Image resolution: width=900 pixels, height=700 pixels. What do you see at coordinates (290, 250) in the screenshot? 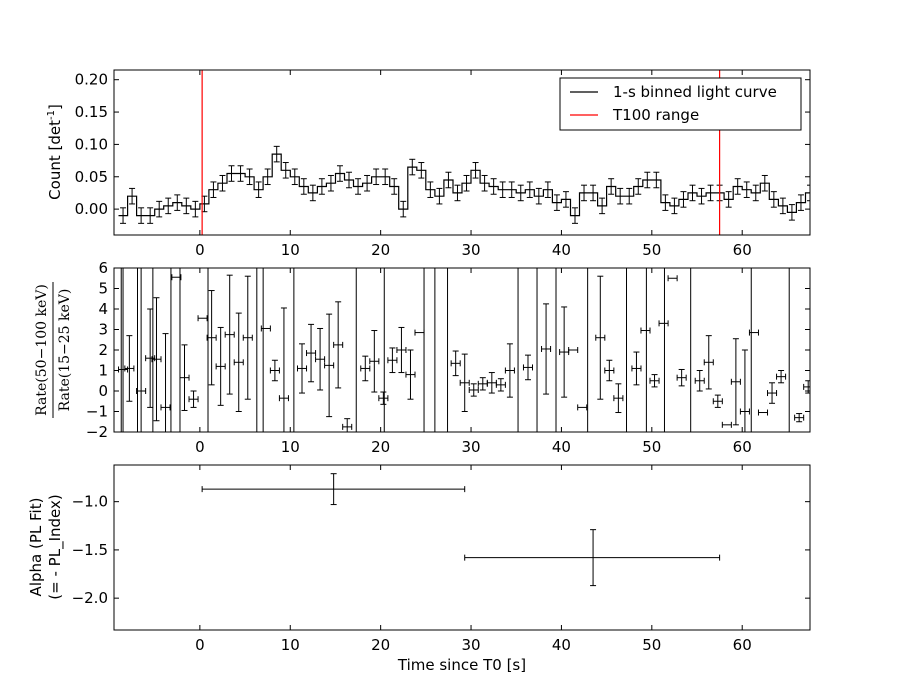
I see `light-curve-xtick-label: 10` at bounding box center [290, 250].